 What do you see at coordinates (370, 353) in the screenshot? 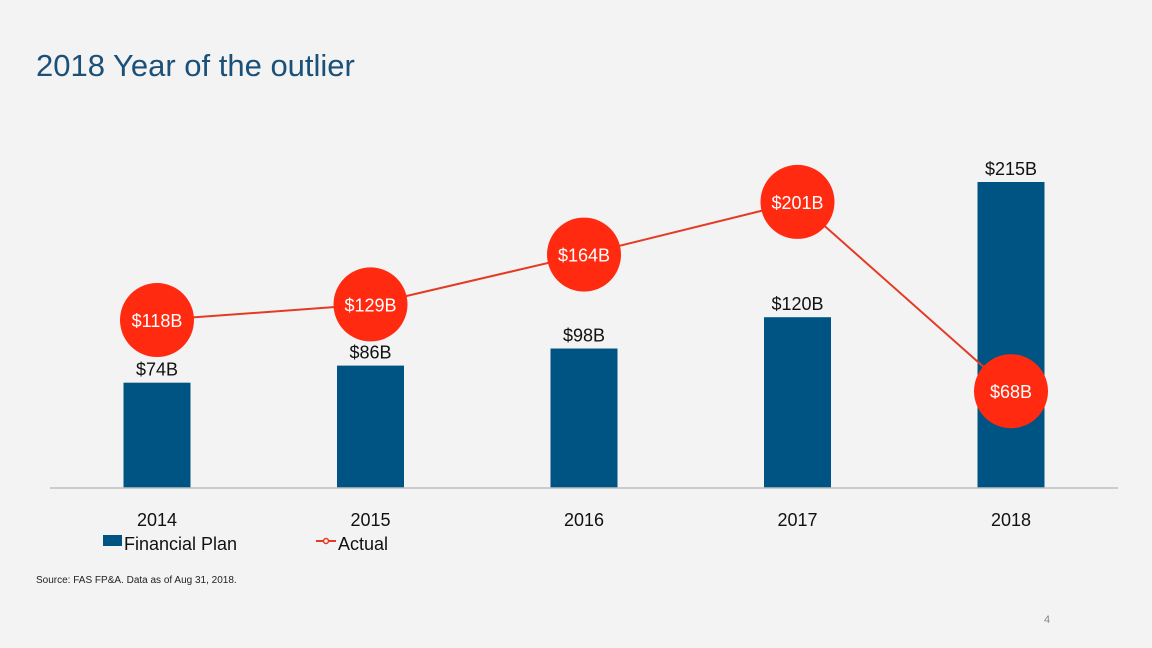
I see `bar-label-2015: $86B` at bounding box center [370, 353].